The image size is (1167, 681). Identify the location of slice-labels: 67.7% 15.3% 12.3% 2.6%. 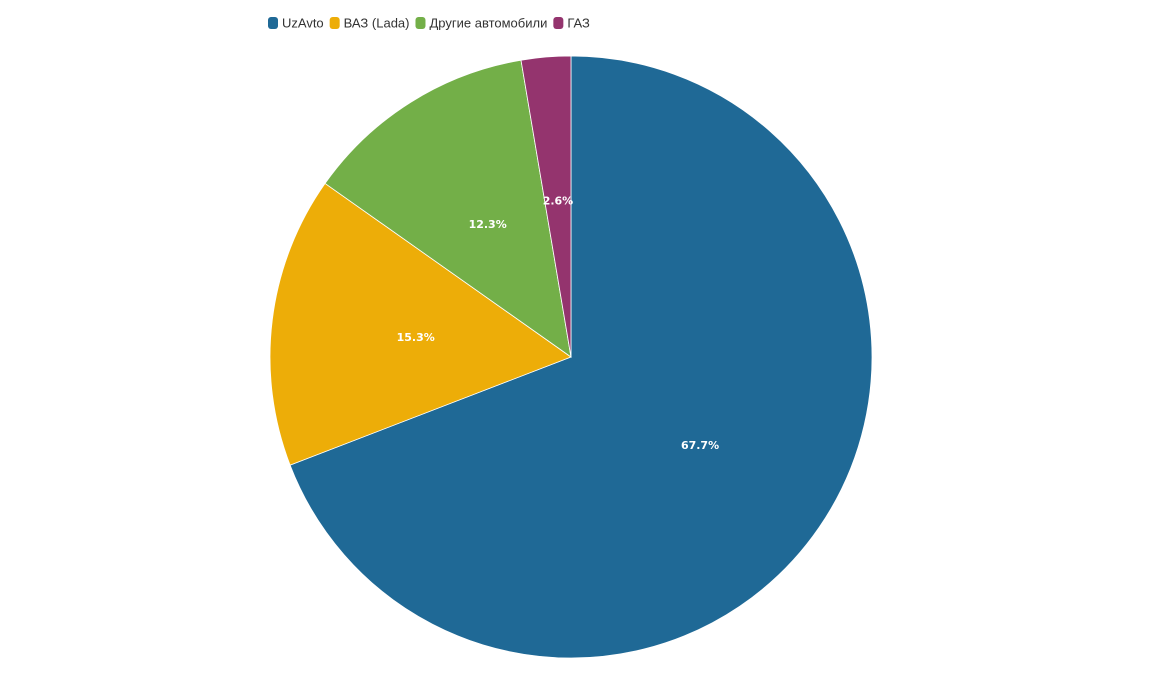
(558, 324).